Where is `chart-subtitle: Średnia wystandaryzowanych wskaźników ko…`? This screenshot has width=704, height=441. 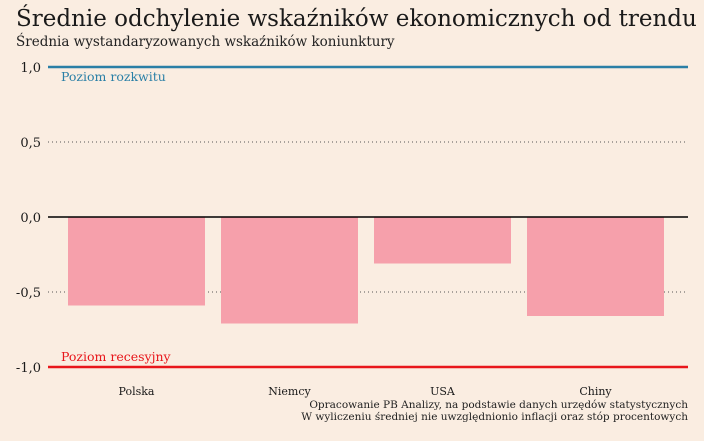
chart-subtitle: Średnia wystandaryzowanych wskaźników ko… is located at coordinates (205, 42).